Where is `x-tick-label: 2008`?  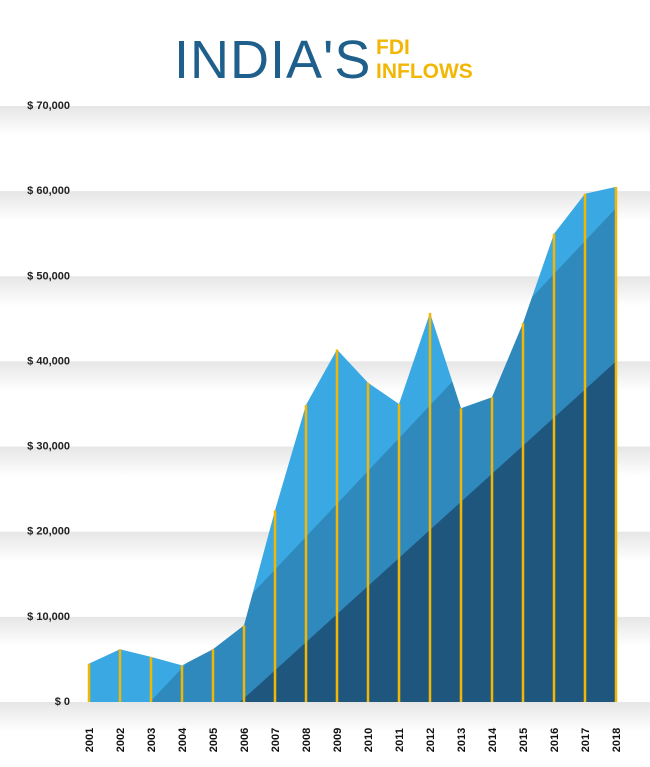 x-tick-label: 2008 is located at coordinates (307, 740).